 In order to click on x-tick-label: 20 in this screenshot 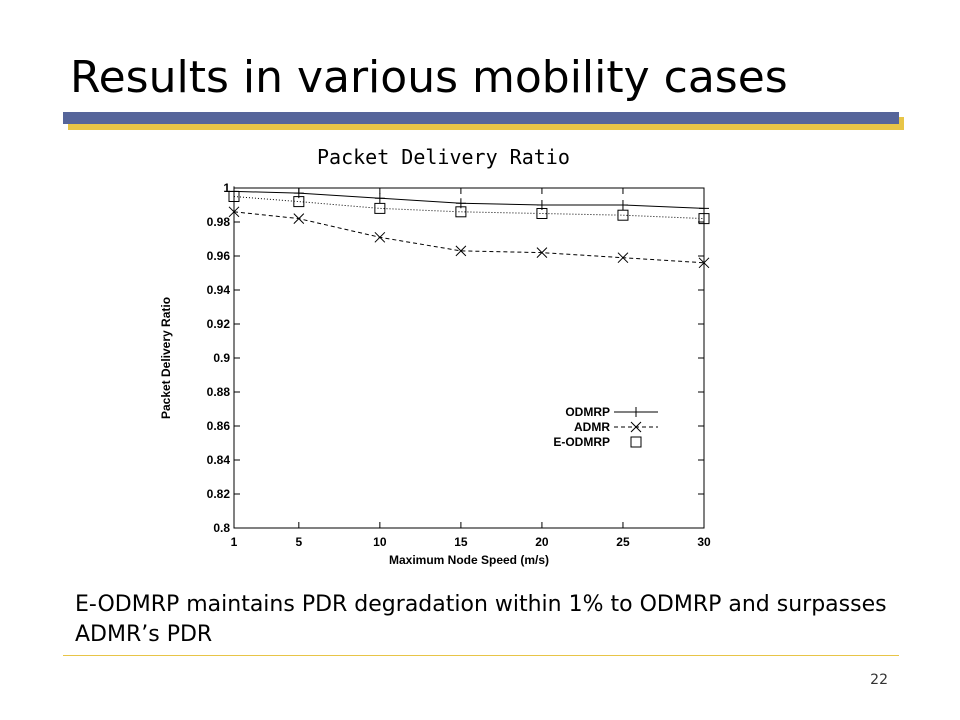, I will do `click(542, 542)`.